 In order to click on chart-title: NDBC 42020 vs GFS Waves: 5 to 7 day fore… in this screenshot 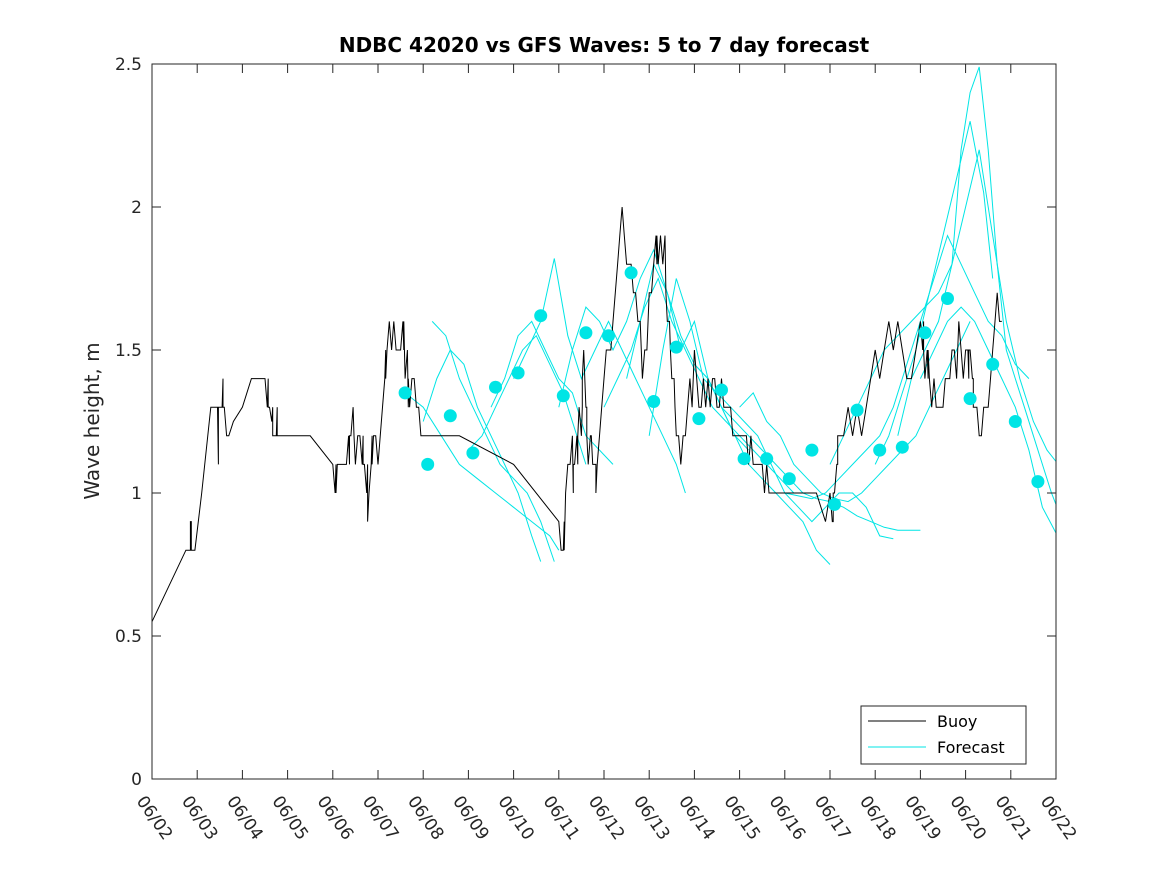, I will do `click(604, 45)`.